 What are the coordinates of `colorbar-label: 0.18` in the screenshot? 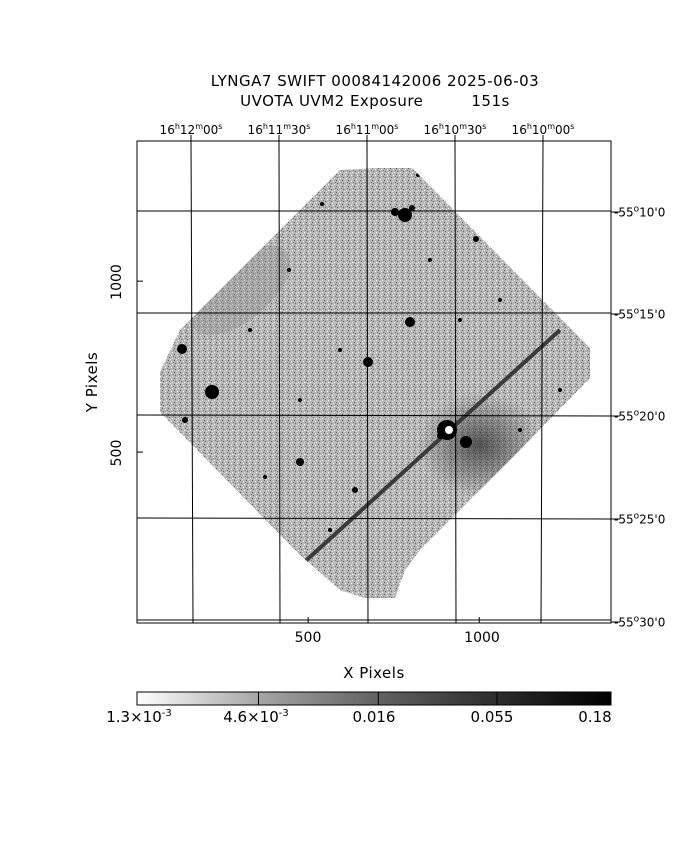 It's located at (595, 717).